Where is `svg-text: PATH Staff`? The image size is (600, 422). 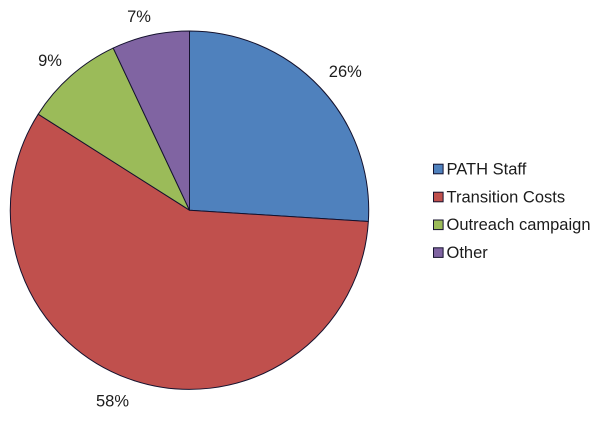
svg-text: PATH Staff is located at coordinates (487, 169).